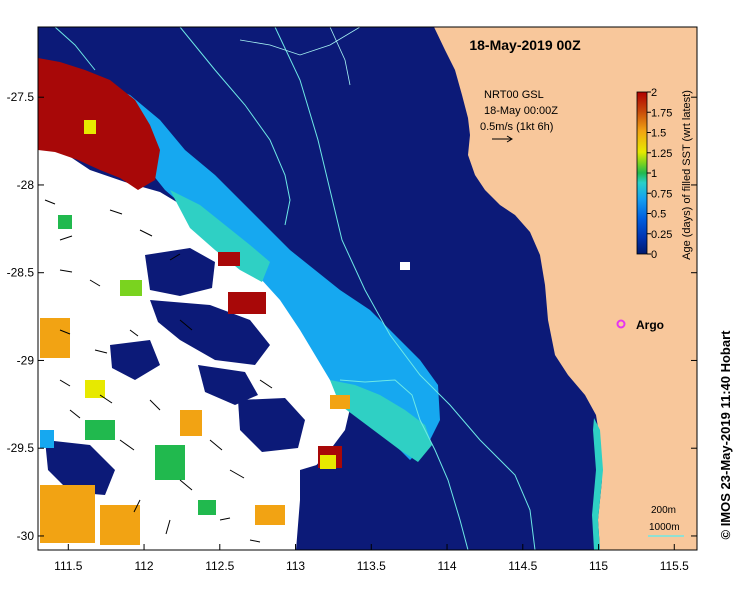 The image size is (739, 592). What do you see at coordinates (47, 439) in the screenshot?
I see `lightblue-spot` at bounding box center [47, 439].